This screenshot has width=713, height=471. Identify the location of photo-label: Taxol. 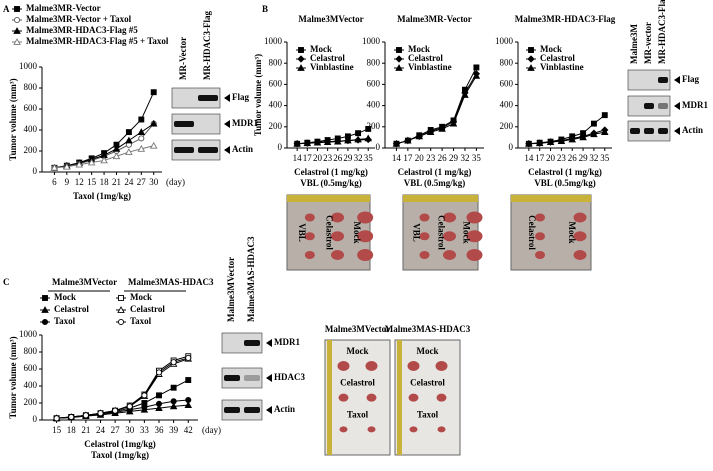
(428, 414).